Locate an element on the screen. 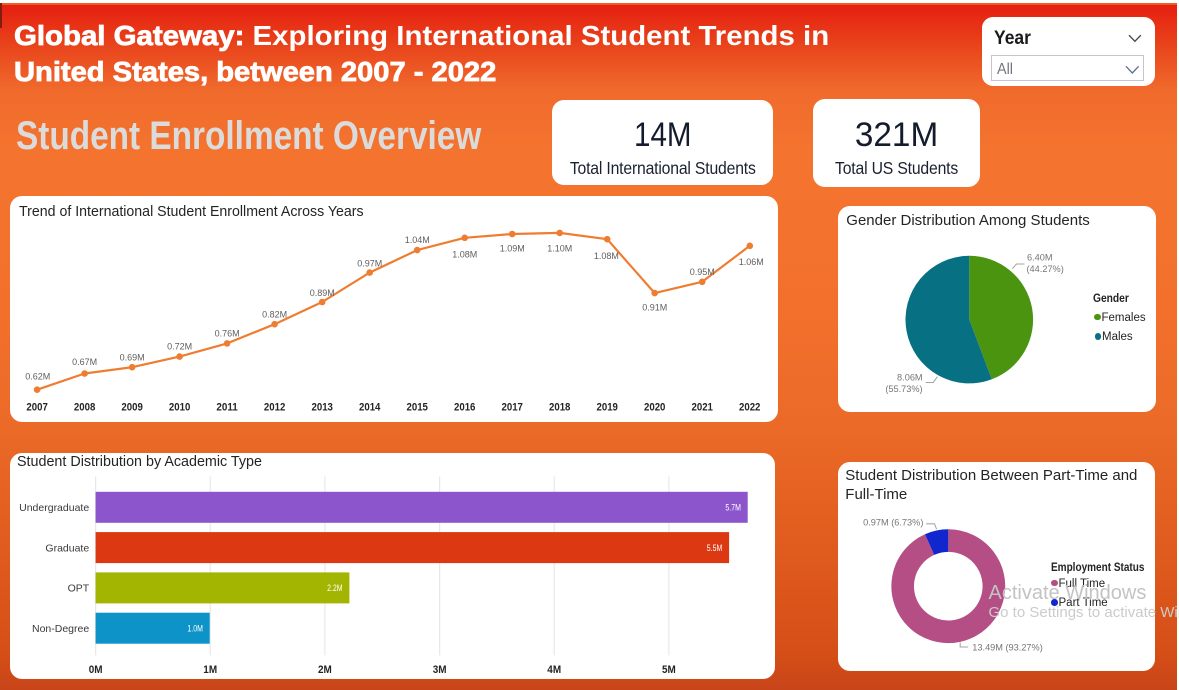 This screenshot has width=1179, height=690. svg-text: 2009 is located at coordinates (131, 407).